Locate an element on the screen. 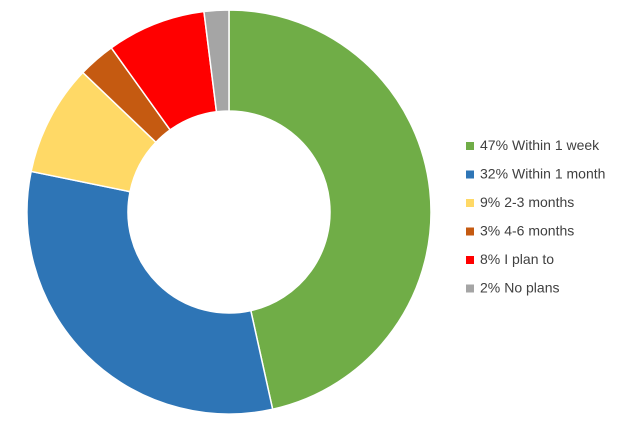 Image resolution: width=640 pixels, height=426 pixels. legend-category: 4-6 months is located at coordinates (539, 230).